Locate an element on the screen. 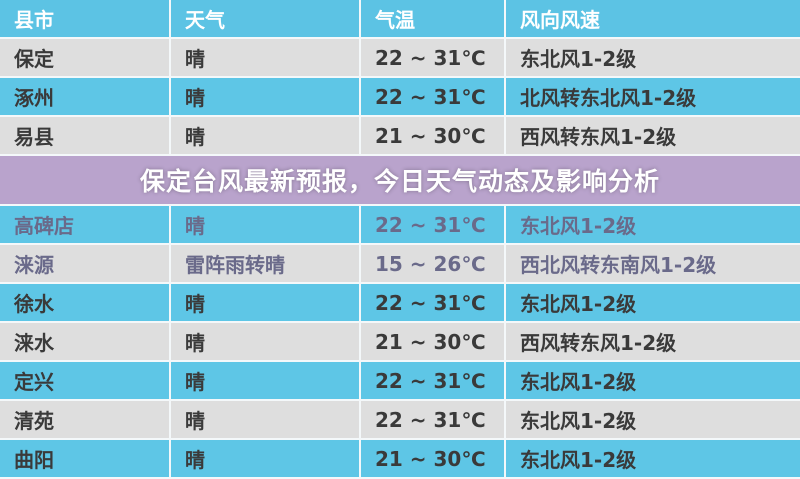  table-row: 清苑晴 22 ~ 31℃ 东北风1-2级 is located at coordinates (400, 420).